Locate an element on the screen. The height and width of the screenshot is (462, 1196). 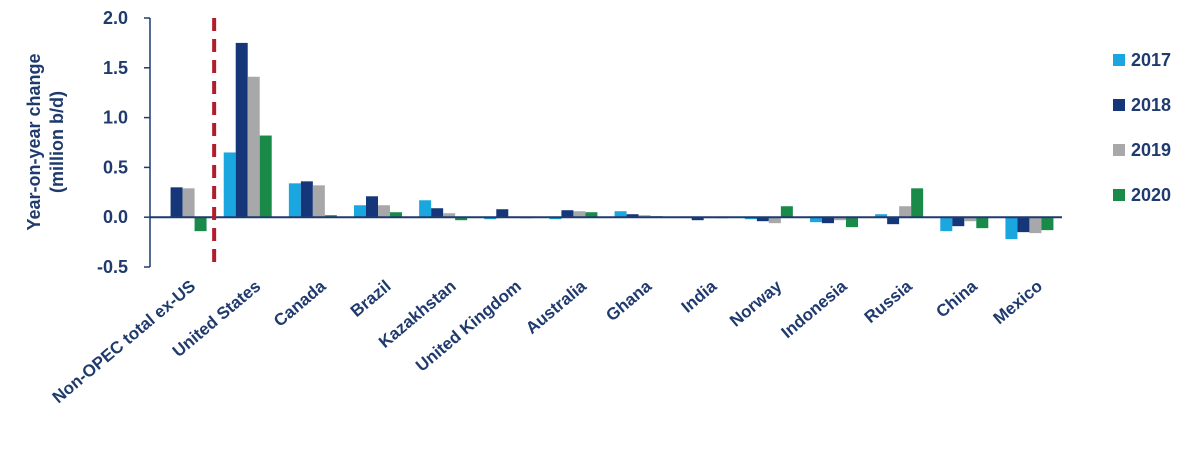
legend-label: 2017 is located at coordinates (1151, 60).